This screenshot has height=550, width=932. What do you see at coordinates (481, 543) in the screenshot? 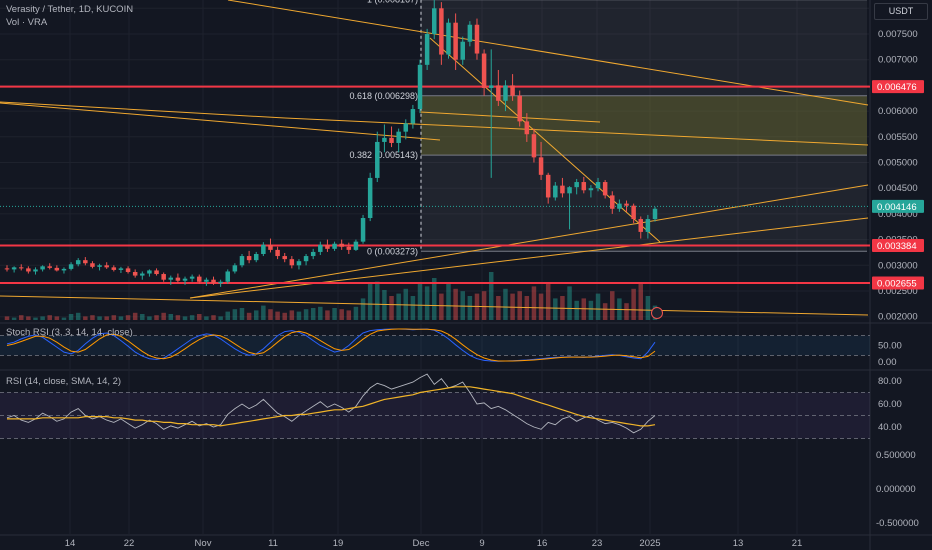
I see `time-tick-label: 9` at bounding box center [481, 543].